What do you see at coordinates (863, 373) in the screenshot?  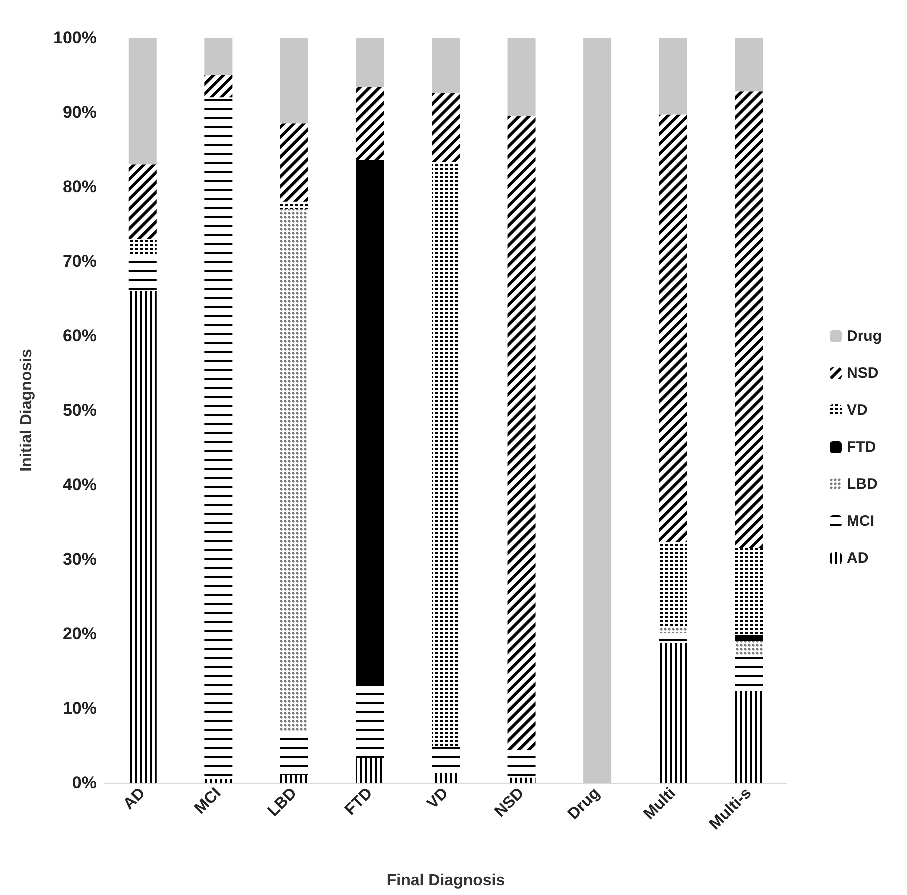 I see `legend-label: NSD` at bounding box center [863, 373].